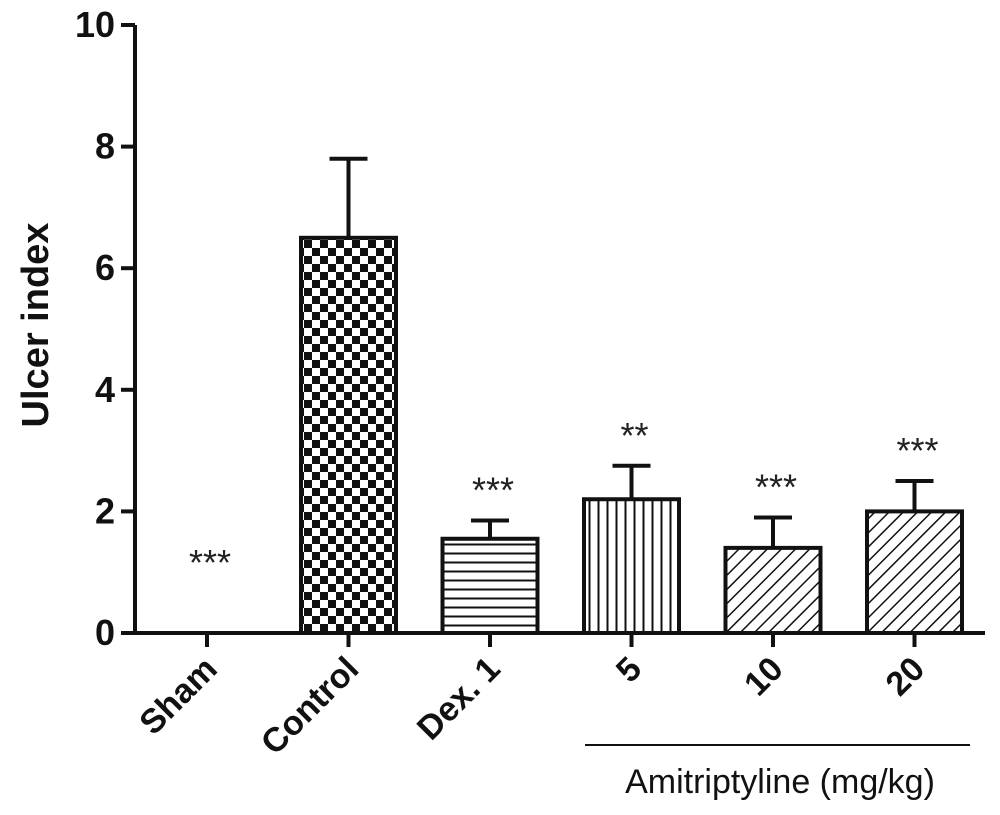 This screenshot has width=1000, height=815. I want to click on x-tick-label: 10, so click(764, 677).